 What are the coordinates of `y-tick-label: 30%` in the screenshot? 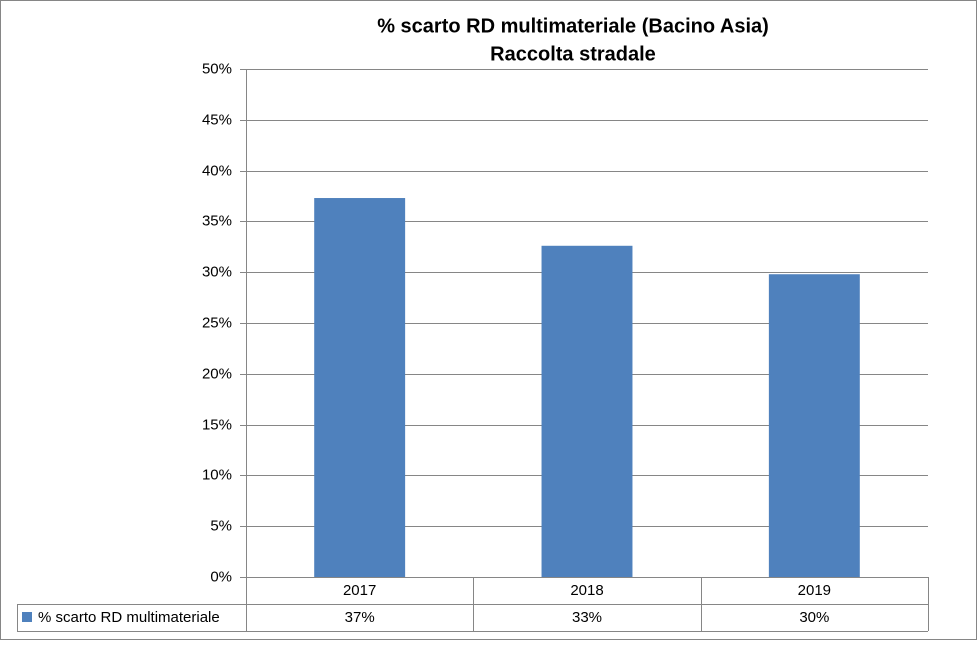 It's located at (217, 271).